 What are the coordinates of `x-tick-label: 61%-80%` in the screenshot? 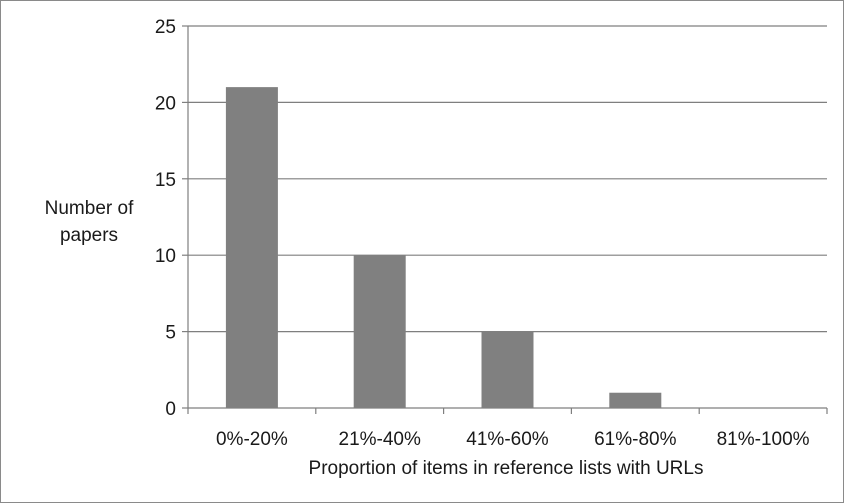 It's located at (635, 439).